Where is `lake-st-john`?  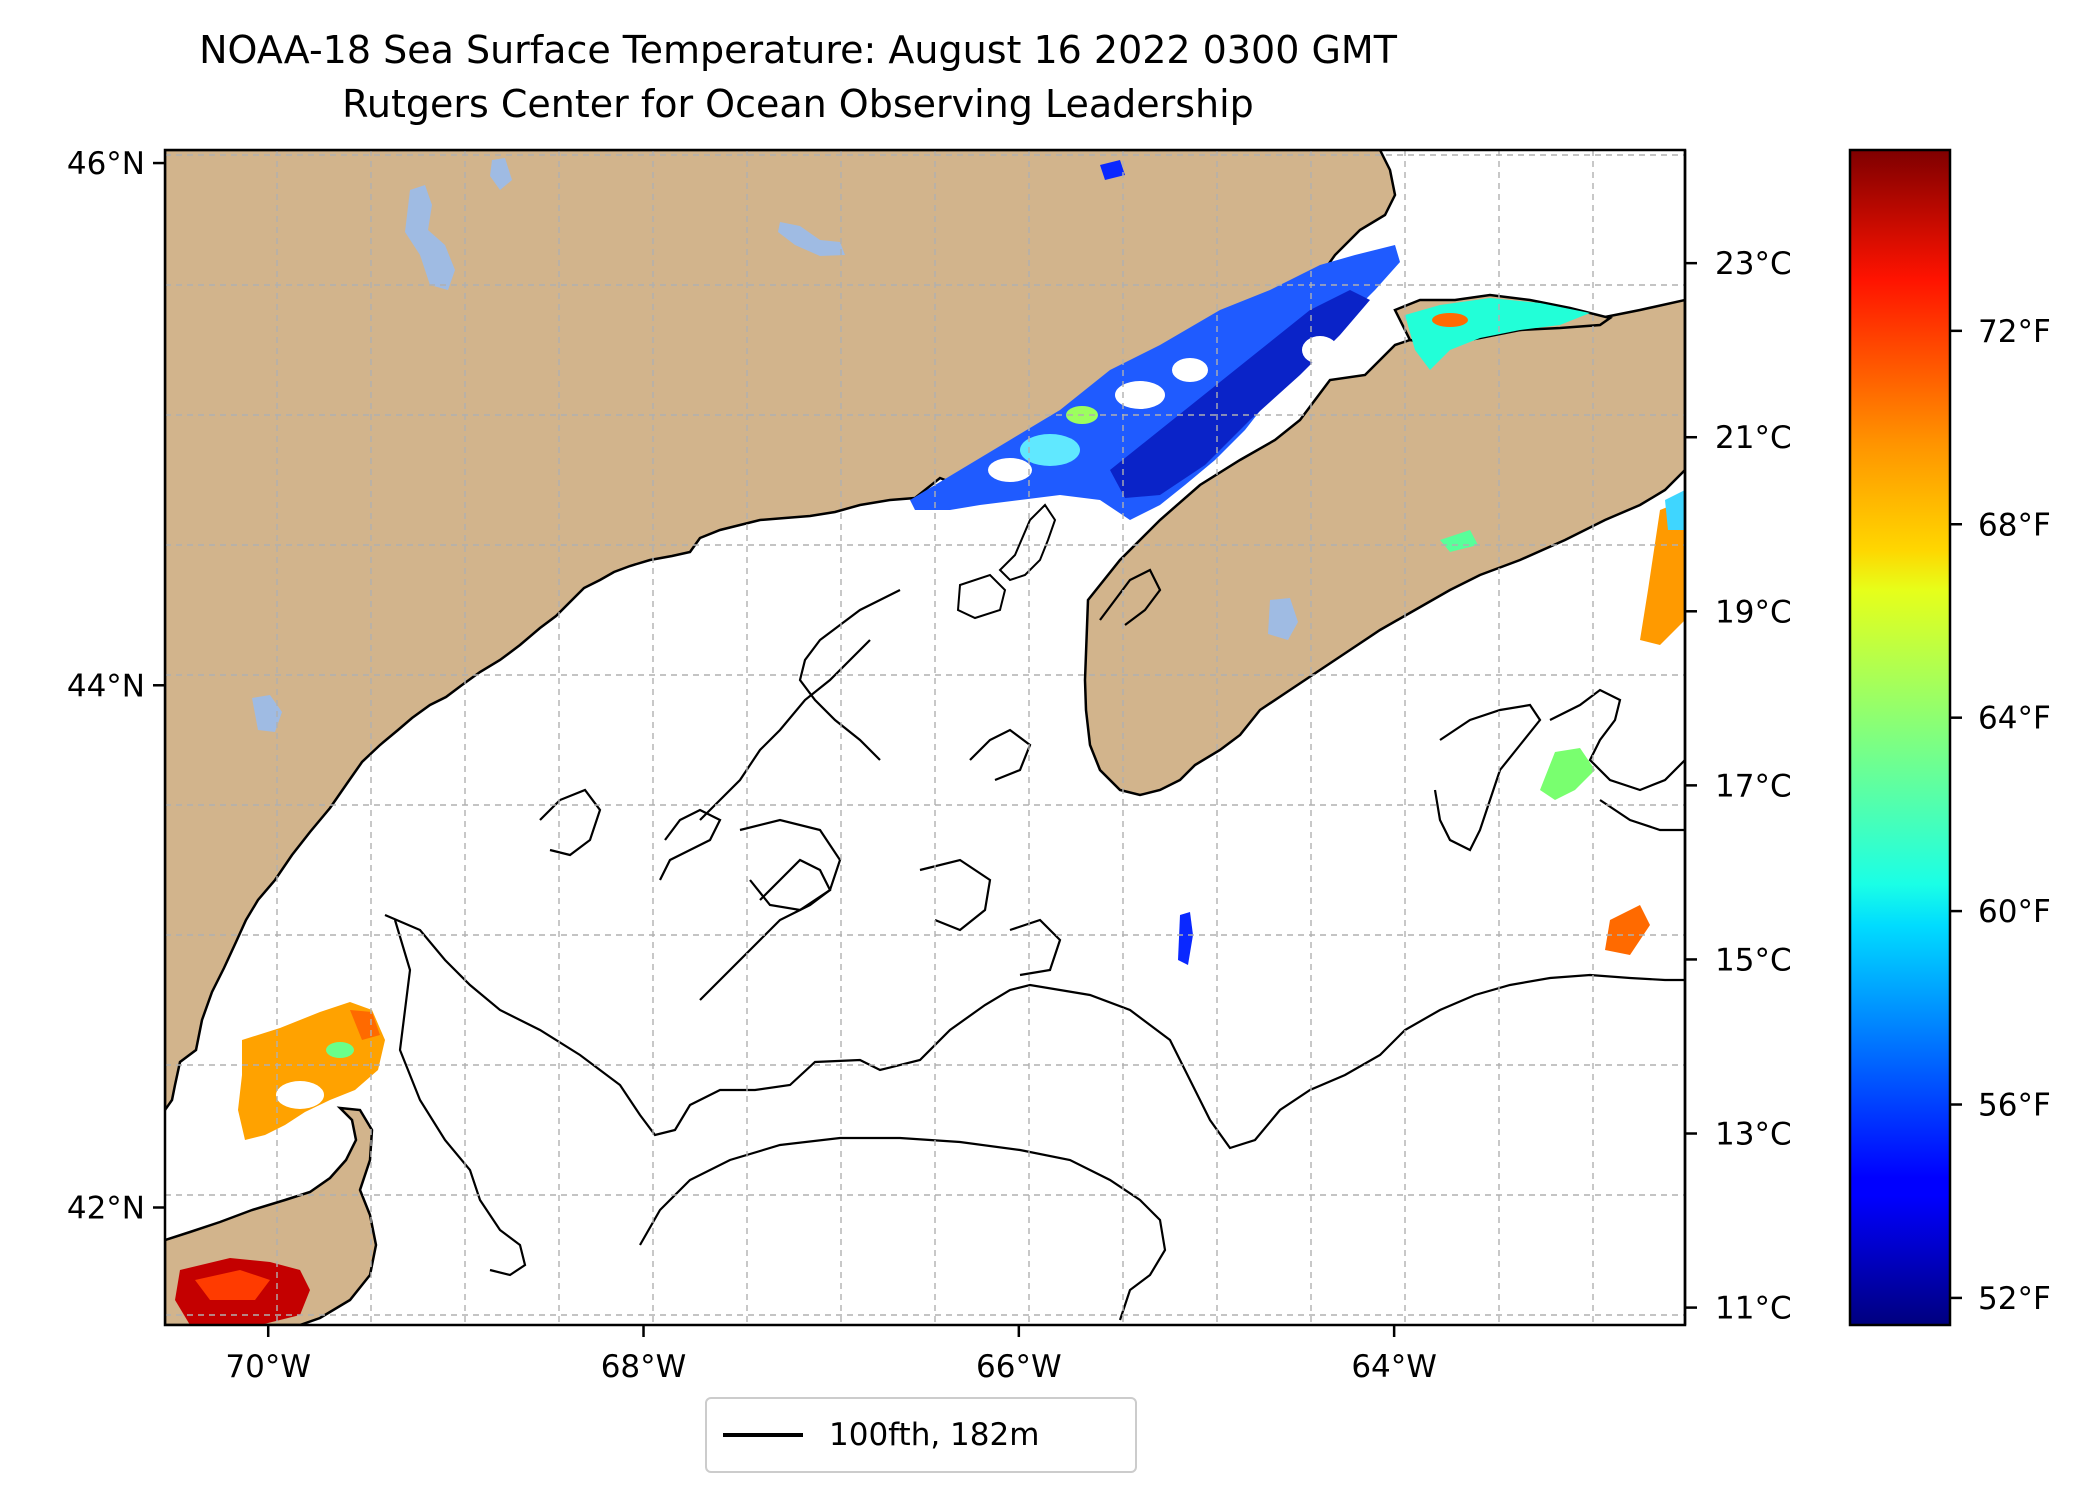 lake-st-john is located at coordinates (811, 239).